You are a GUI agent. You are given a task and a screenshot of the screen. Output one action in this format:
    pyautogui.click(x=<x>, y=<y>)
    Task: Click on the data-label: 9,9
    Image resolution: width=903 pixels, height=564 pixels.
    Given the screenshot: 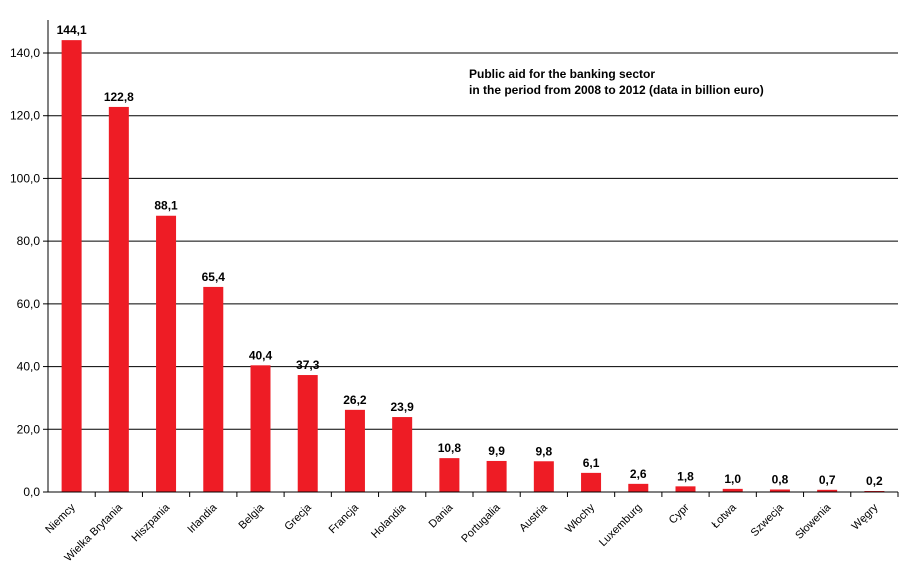 What is the action you would take?
    pyautogui.click(x=496, y=451)
    